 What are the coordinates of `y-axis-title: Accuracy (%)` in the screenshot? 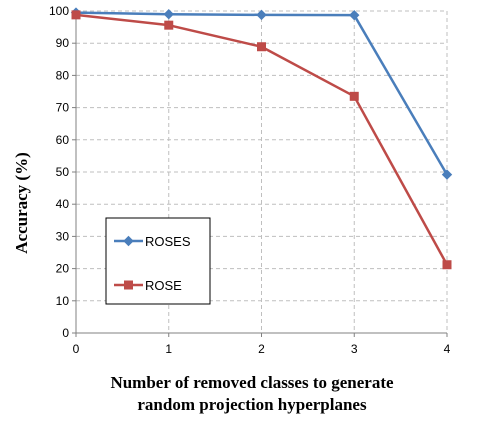 It's located at (21, 203).